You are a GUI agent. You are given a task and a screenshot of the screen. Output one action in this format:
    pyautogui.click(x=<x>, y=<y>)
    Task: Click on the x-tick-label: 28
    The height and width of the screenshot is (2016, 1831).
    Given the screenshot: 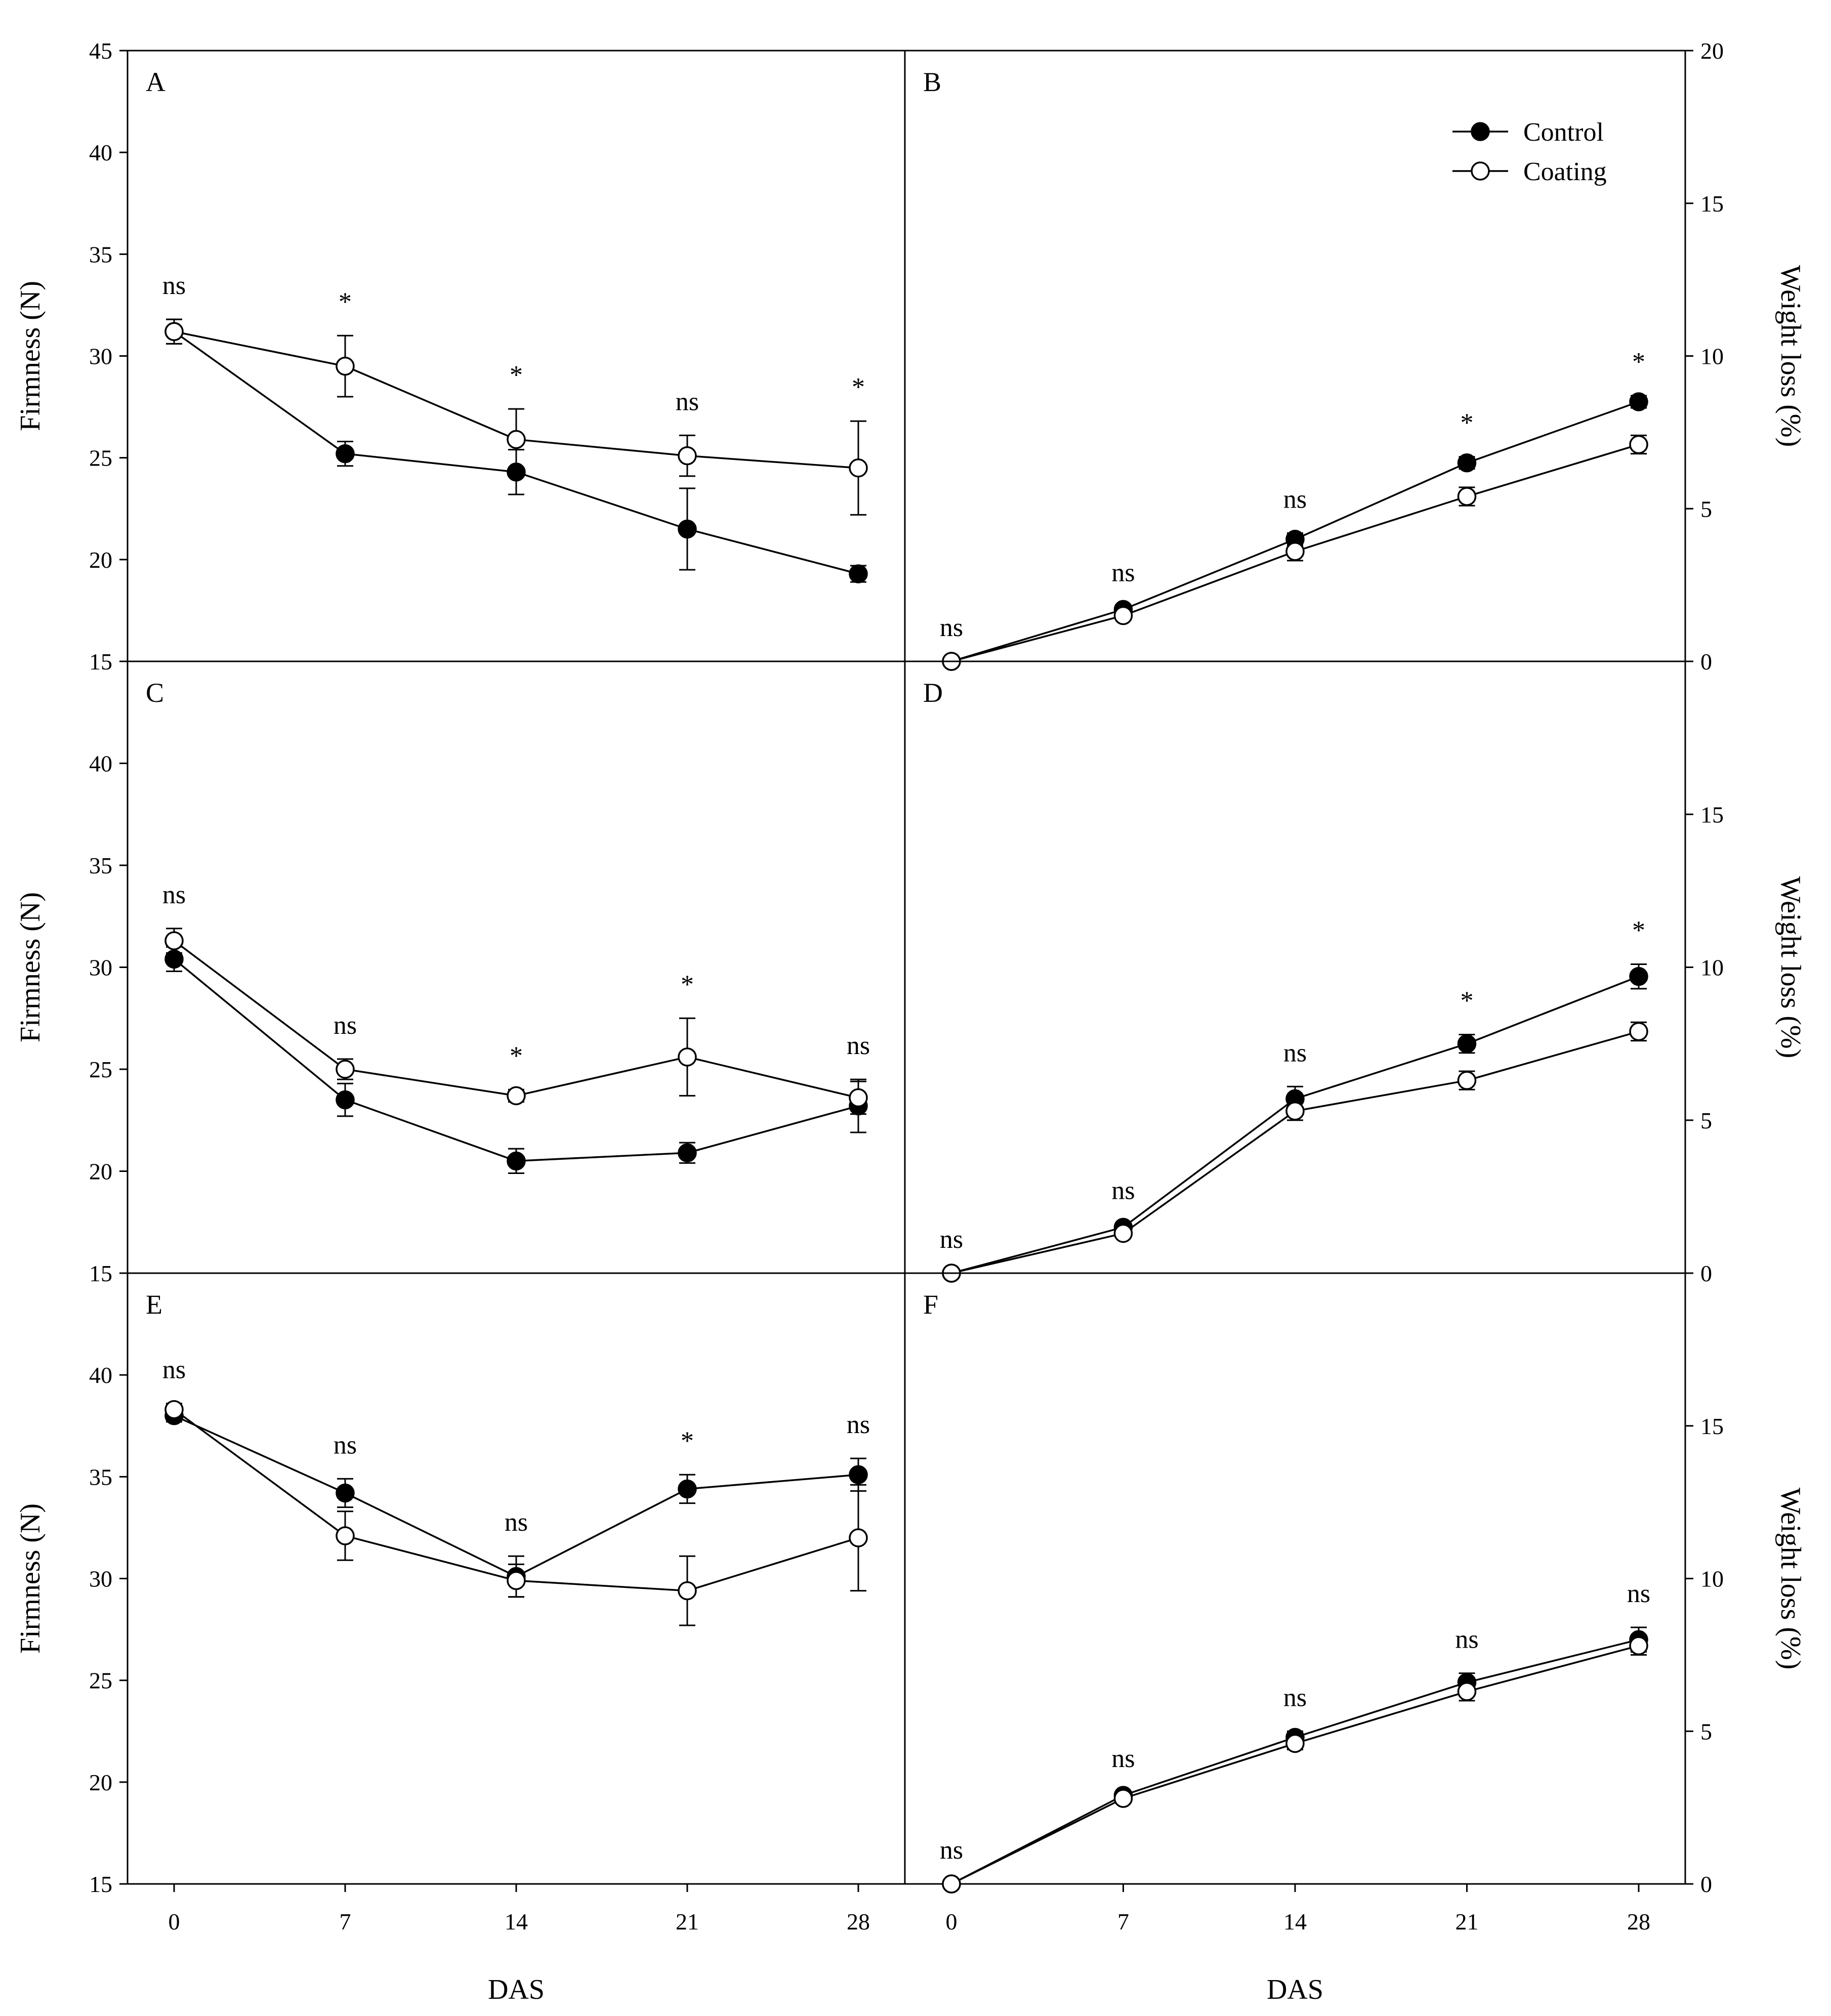 What is the action you would take?
    pyautogui.click(x=858, y=1922)
    